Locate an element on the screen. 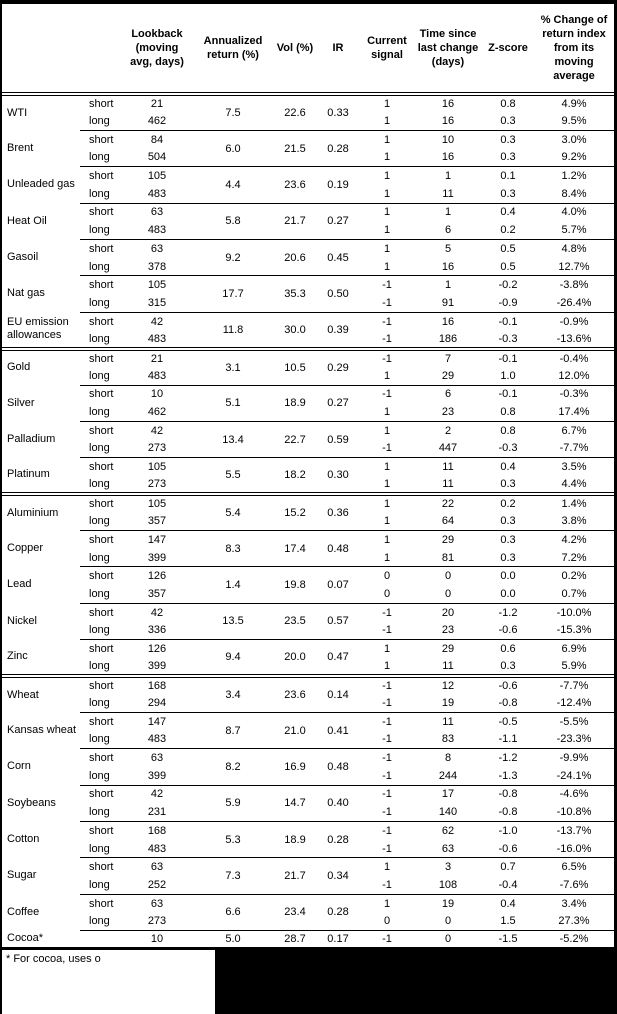 Image resolution: width=617 pixels, height=1014 pixels. annualized-return-cell: 5.1 is located at coordinates (233, 403).